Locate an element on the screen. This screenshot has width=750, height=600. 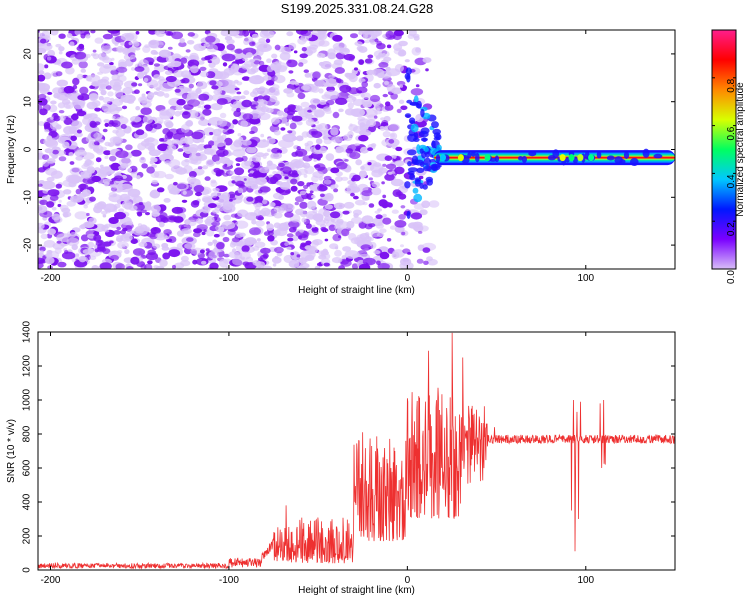
colorbar-frame is located at coordinates (724, 149).